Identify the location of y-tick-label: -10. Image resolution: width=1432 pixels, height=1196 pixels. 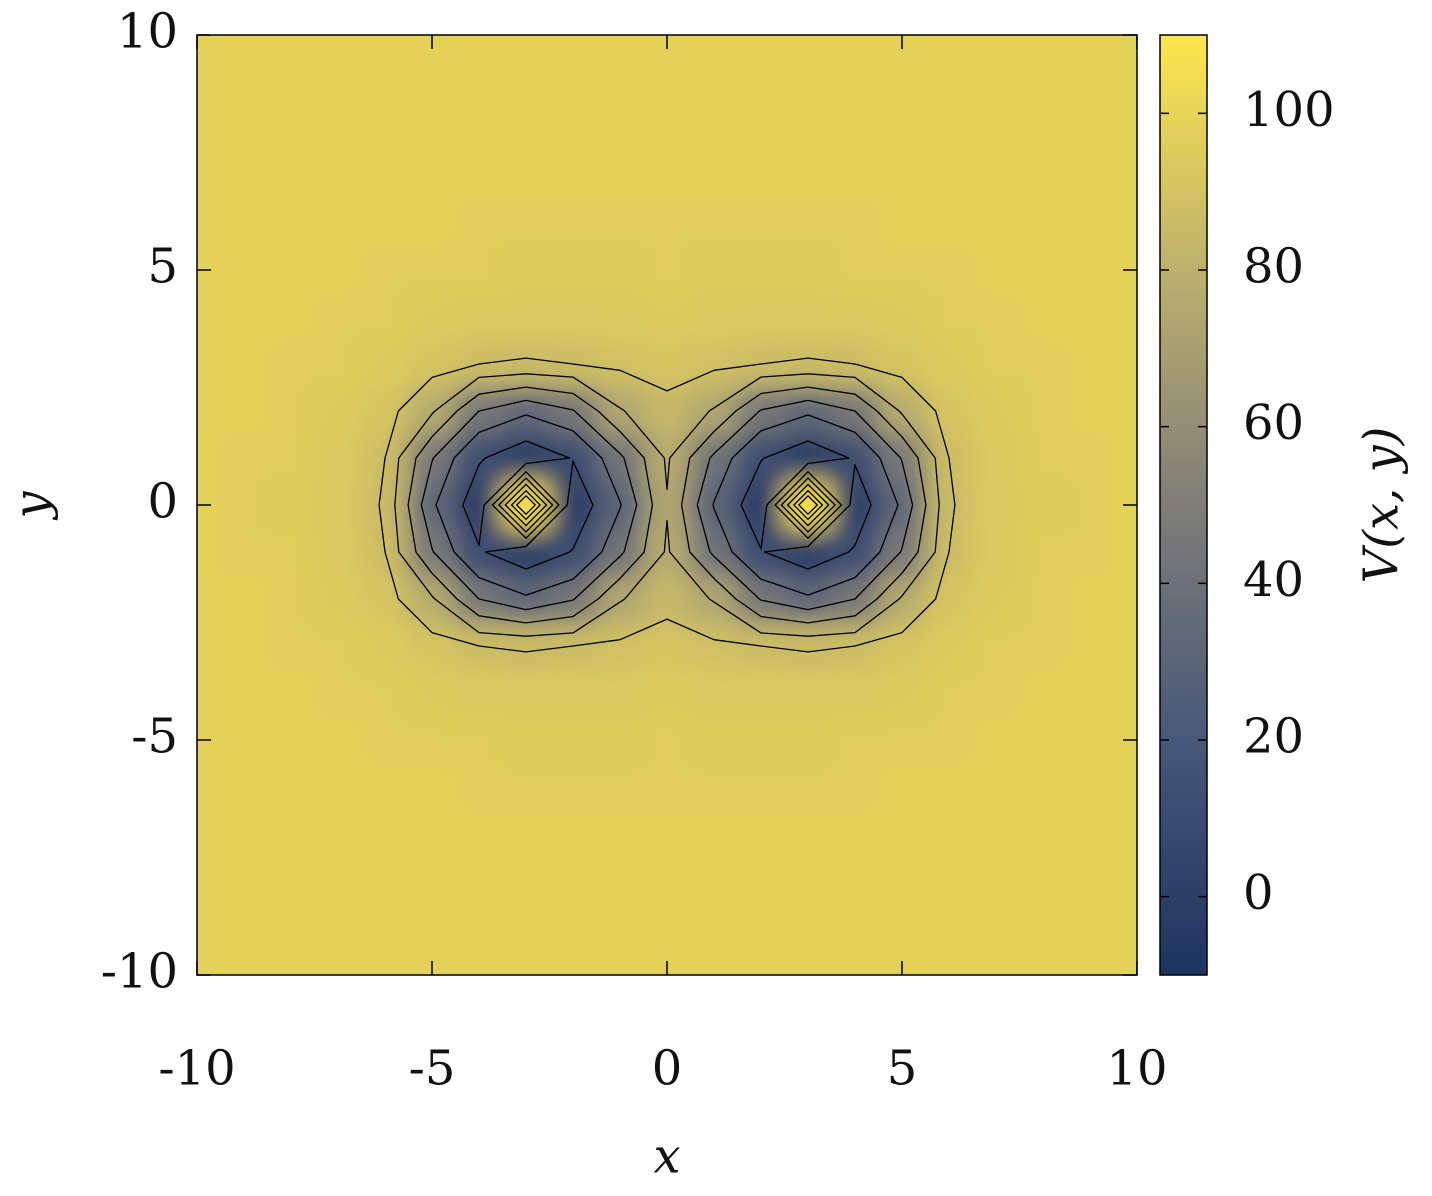
(139, 972).